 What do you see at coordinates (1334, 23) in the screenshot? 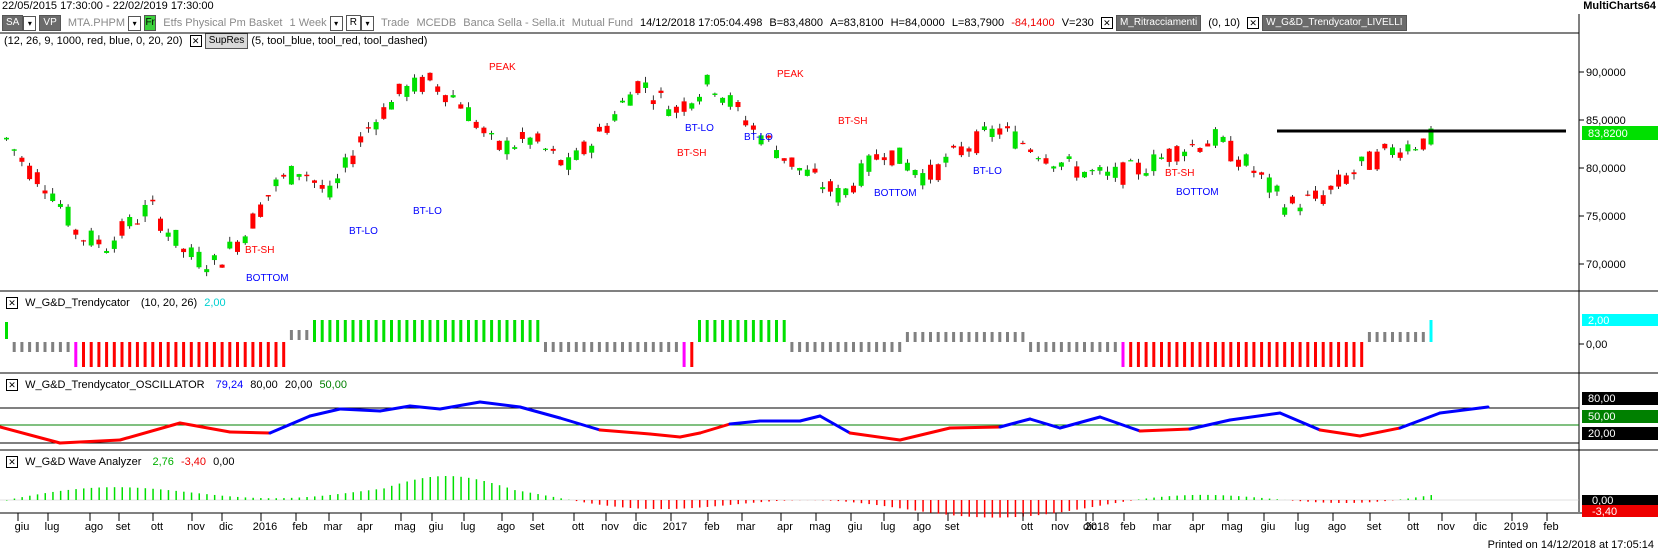
I see `study-livelli-button: W_G&D_Trendycator_LIVELLI` at bounding box center [1334, 23].